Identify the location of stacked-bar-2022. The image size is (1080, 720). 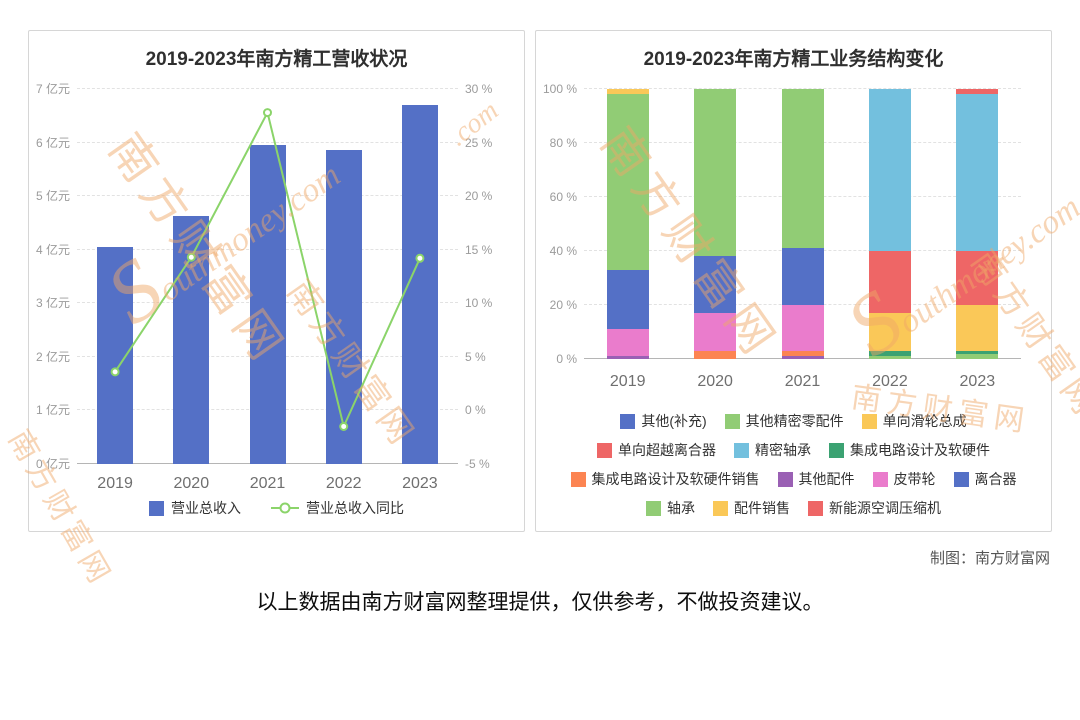
(889, 224).